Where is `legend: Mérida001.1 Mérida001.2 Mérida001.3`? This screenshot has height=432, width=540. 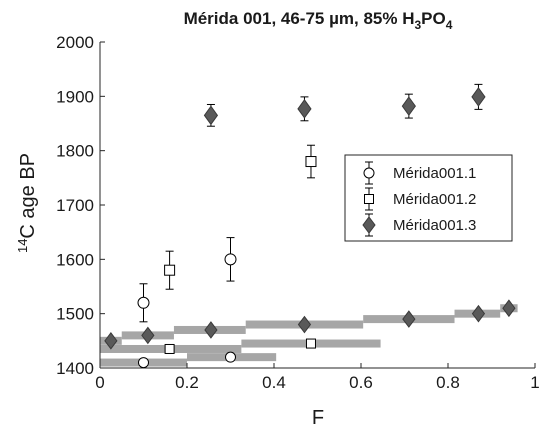 legend: Mérida001.1 Mérida001.2 Mérida001.3 is located at coordinates (428, 198).